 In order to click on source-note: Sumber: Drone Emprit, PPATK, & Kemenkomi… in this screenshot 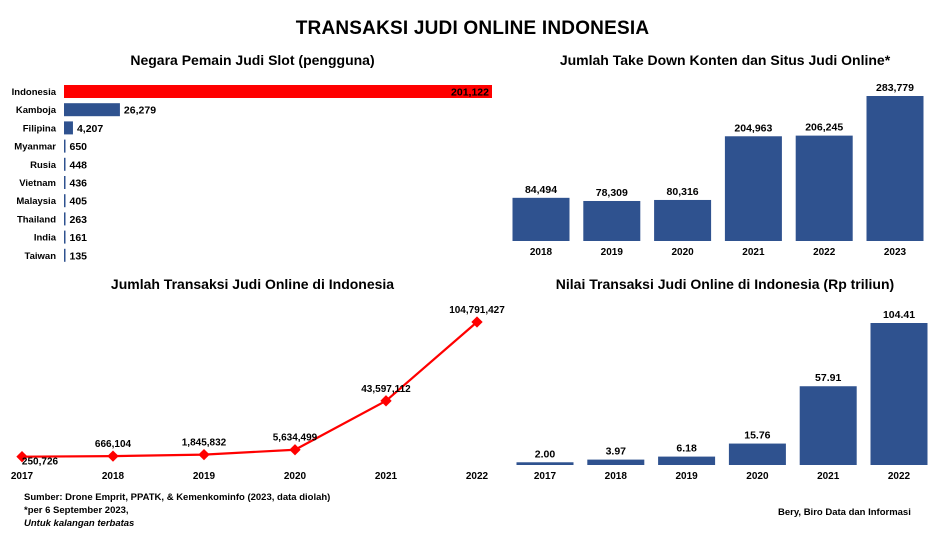, I will do `click(177, 497)`.